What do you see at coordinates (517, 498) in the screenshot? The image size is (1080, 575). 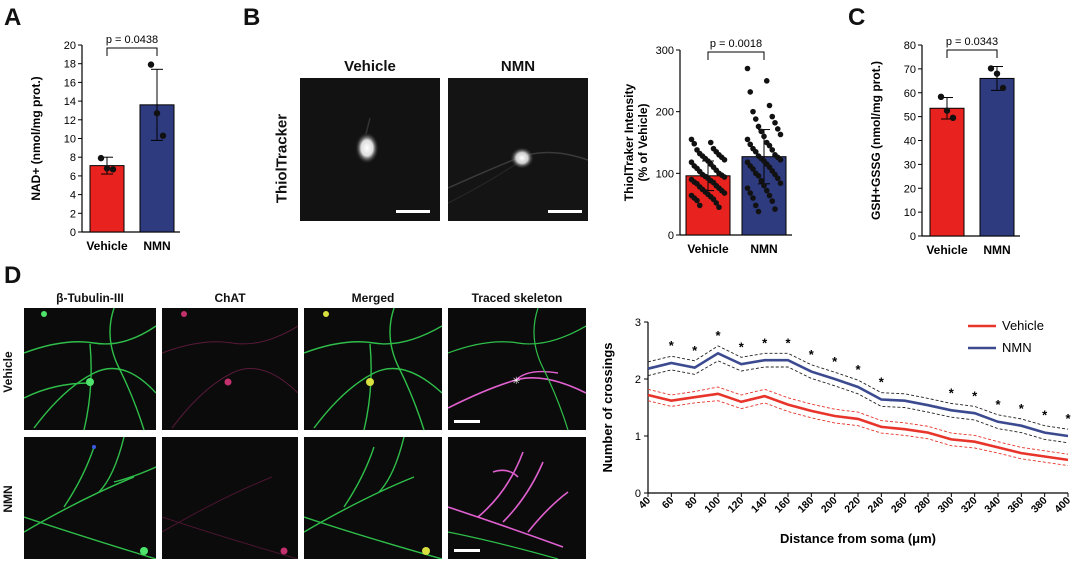 I see `d-nmn-traced` at bounding box center [517, 498].